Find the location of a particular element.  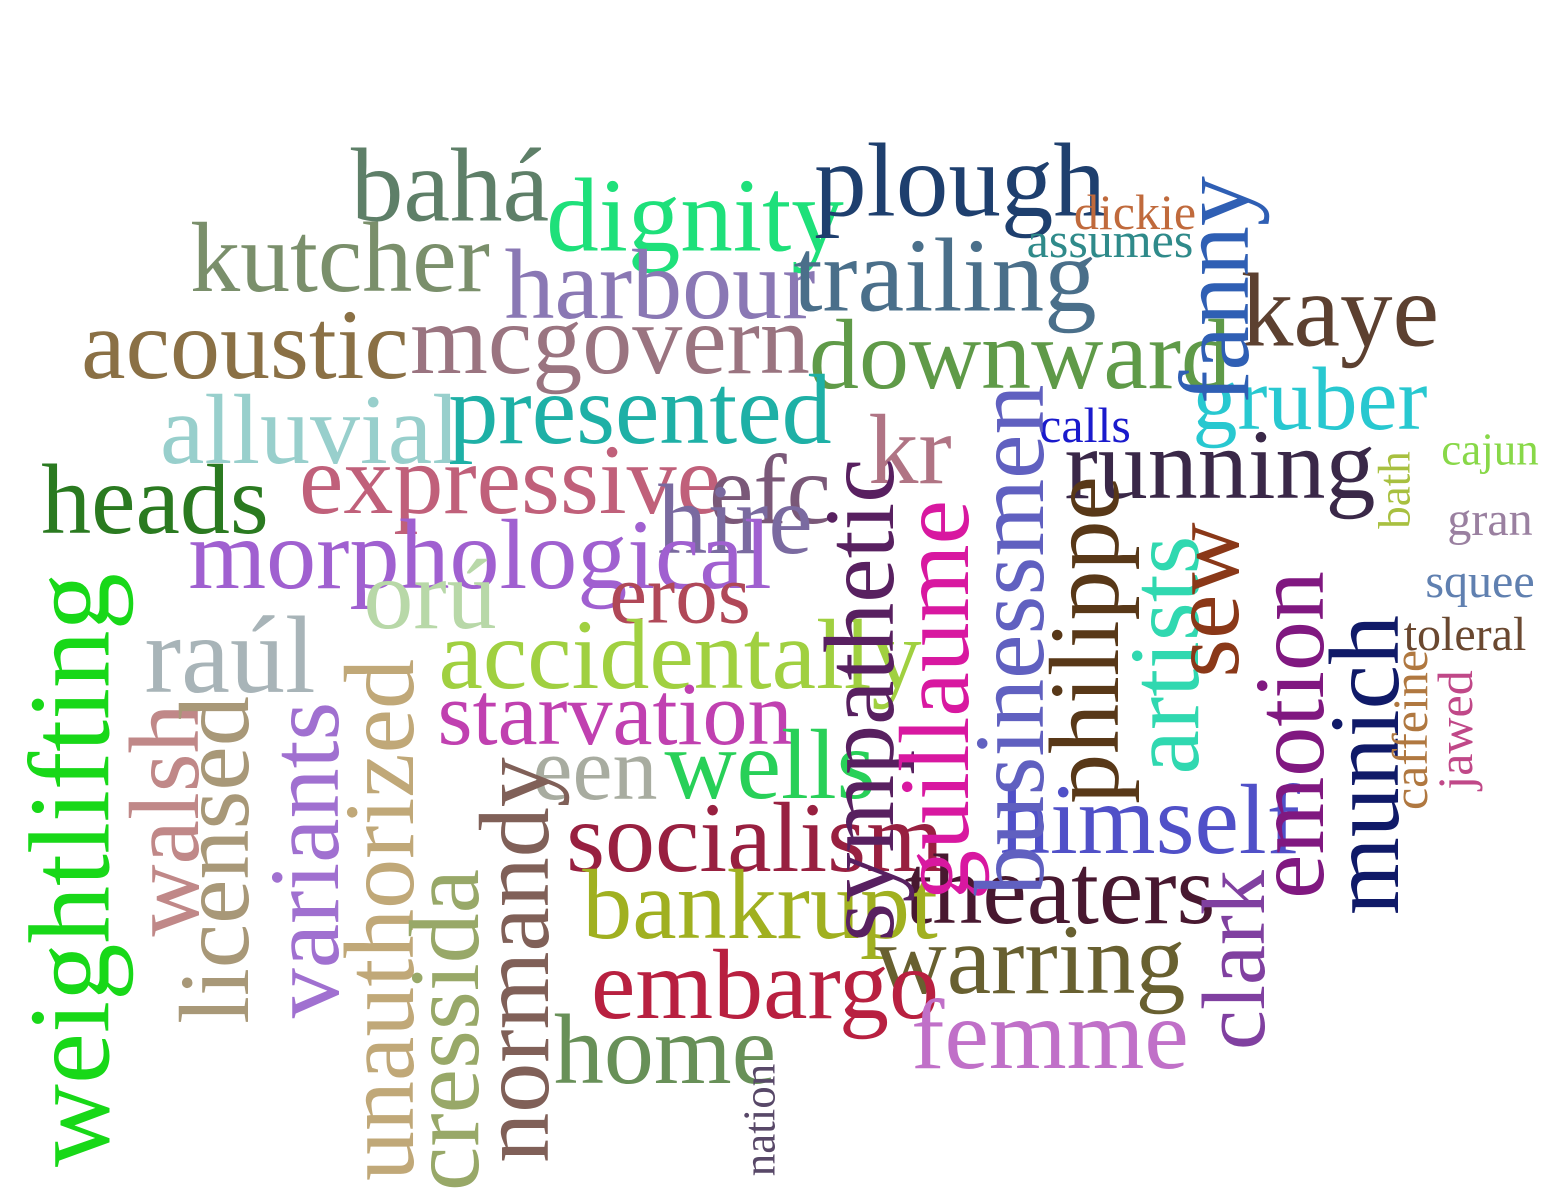

word-alluvial: alluvial is located at coordinates (310, 429).